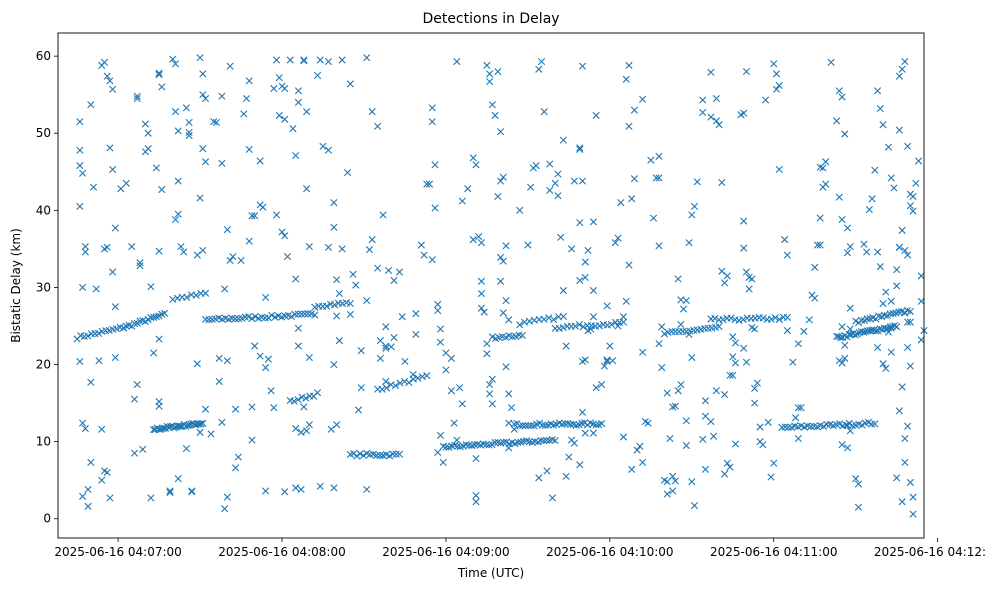 This screenshot has height=594, width=987. Describe the element at coordinates (930, 552) in the screenshot. I see `x-tick-label: 2025-06-16 04:12:00` at that location.